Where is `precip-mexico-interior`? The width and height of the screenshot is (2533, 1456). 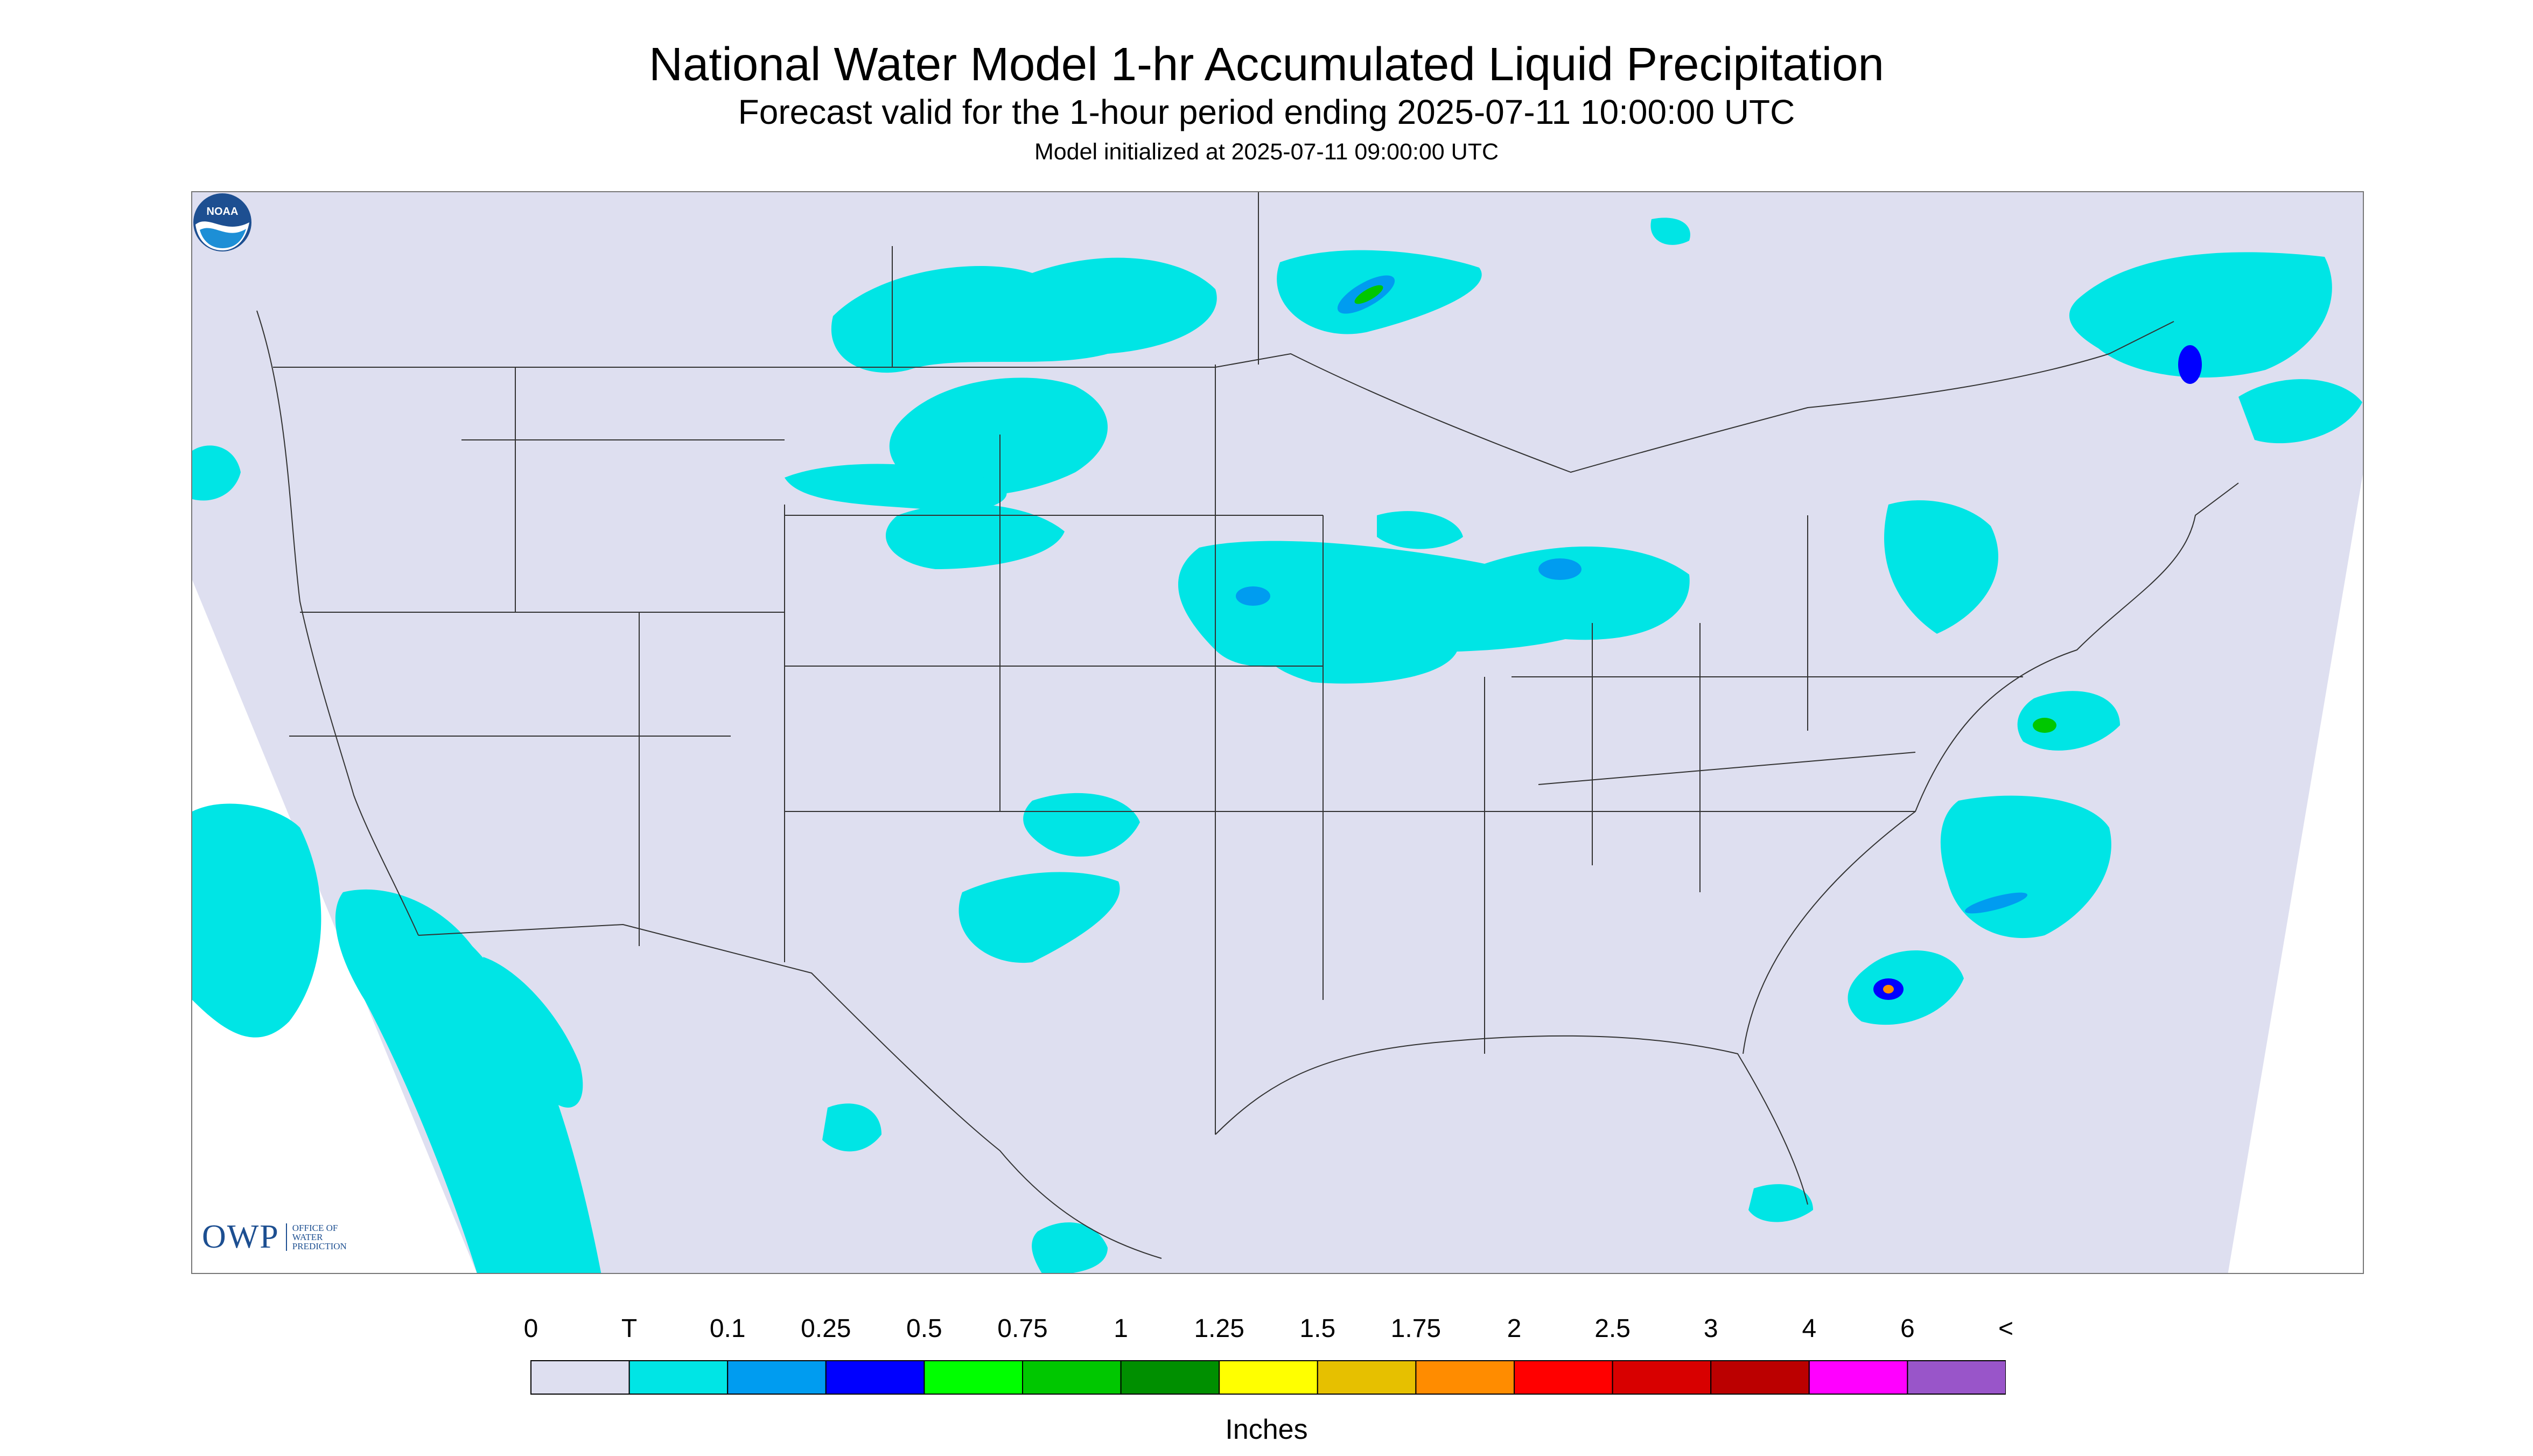 precip-mexico-interior is located at coordinates (851, 1127).